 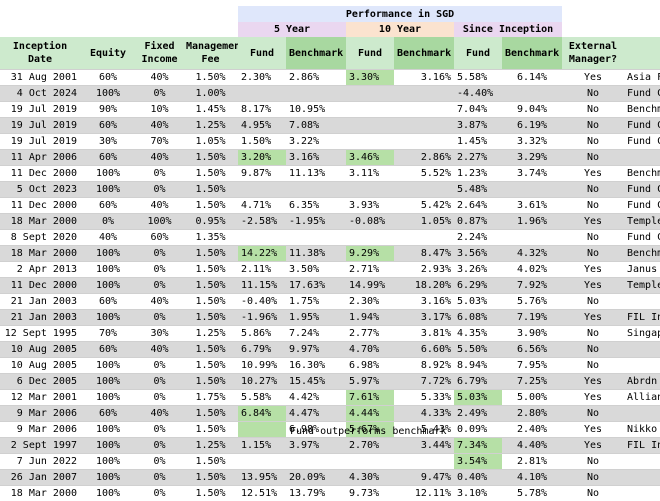 I want to click on cell-inception-date: 10 Aug 2005, so click(x=40, y=350).